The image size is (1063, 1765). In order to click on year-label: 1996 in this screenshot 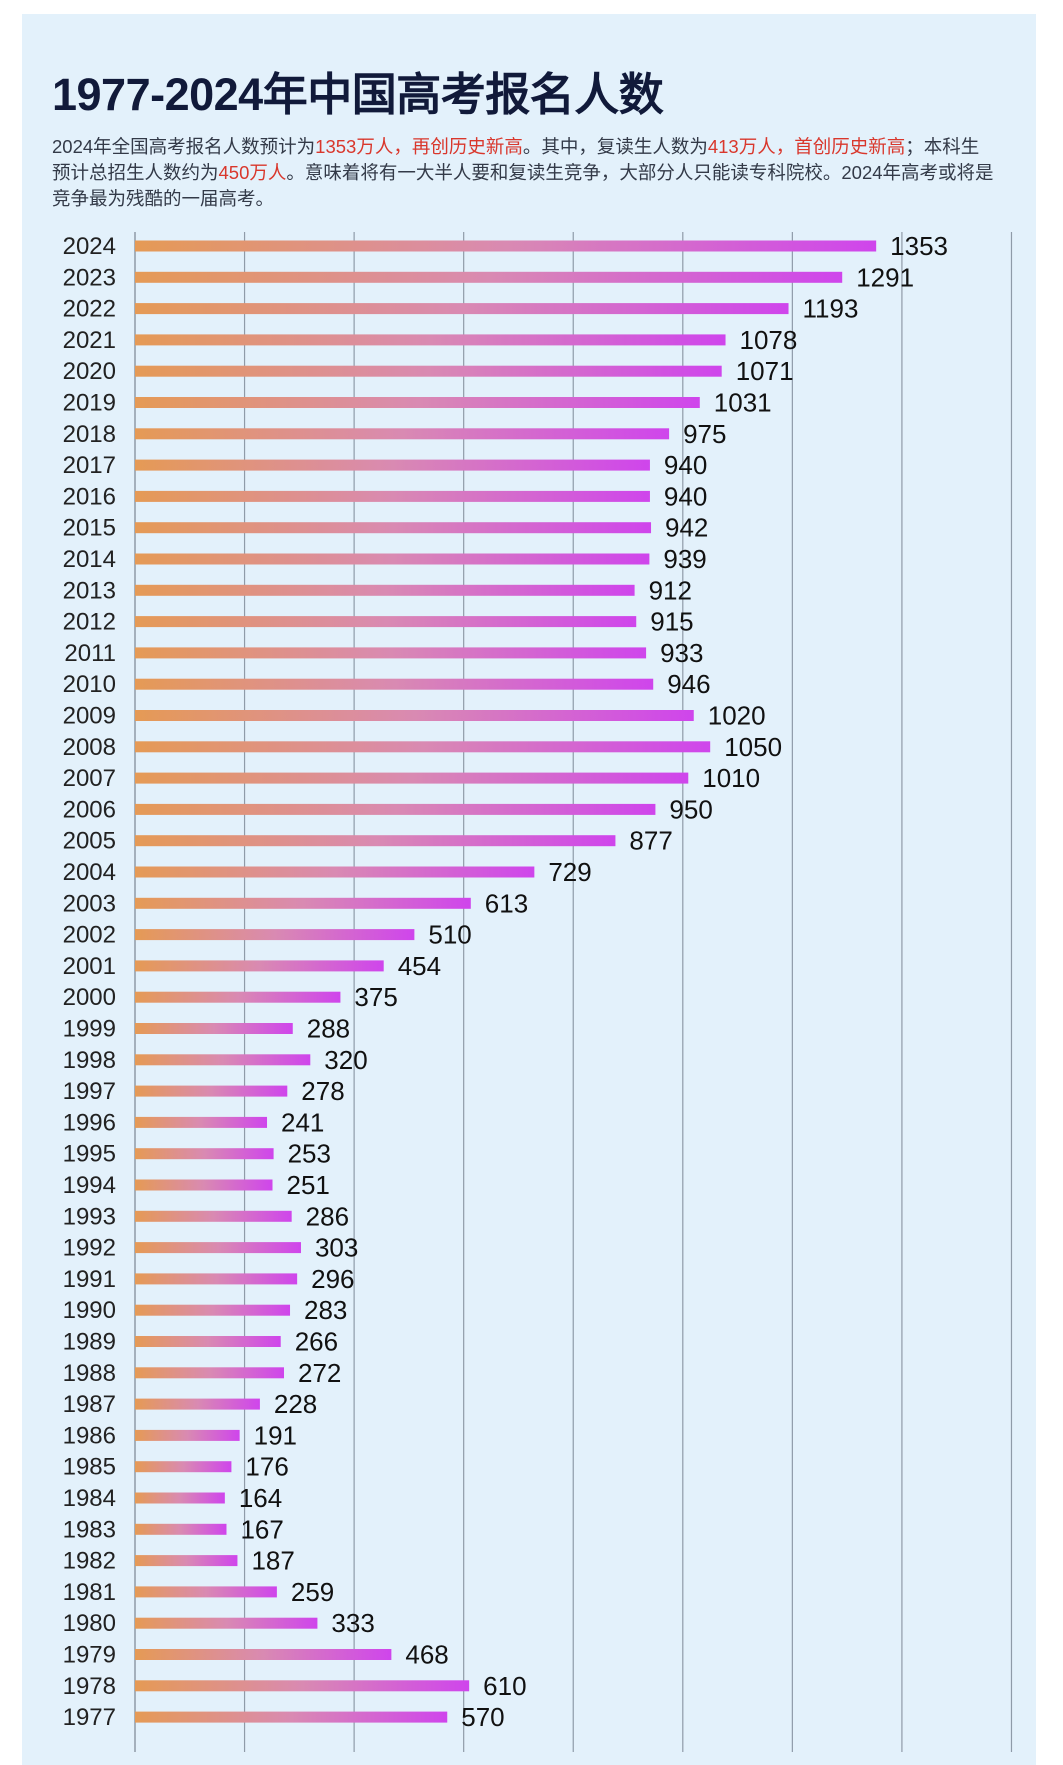, I will do `click(89, 1122)`.